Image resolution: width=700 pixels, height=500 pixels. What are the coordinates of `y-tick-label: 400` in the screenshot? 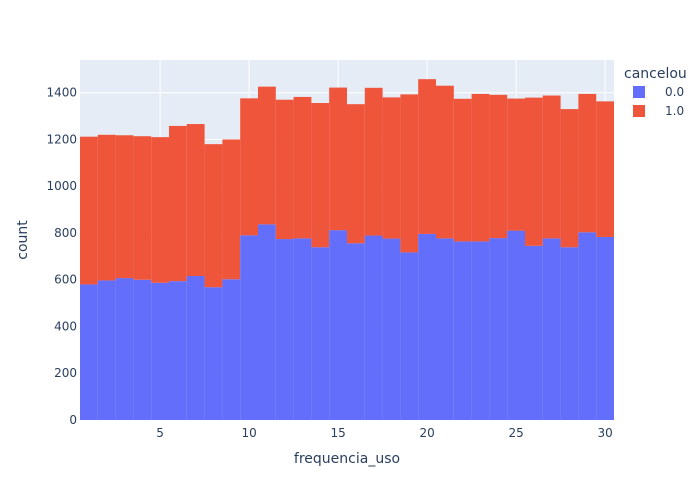 It's located at (65, 326).